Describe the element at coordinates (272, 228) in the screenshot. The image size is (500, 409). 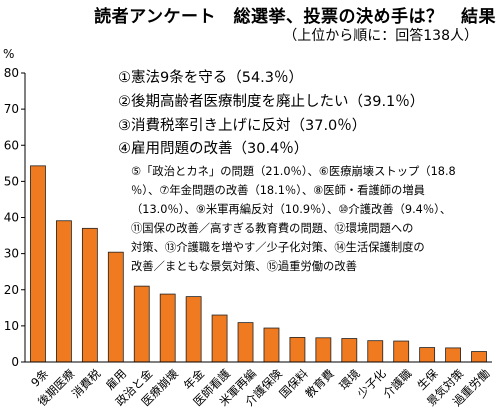
I see `note-box-line: ⑪国保の改善／高すぎる教育費の問題、⑫環境問題への` at that location.